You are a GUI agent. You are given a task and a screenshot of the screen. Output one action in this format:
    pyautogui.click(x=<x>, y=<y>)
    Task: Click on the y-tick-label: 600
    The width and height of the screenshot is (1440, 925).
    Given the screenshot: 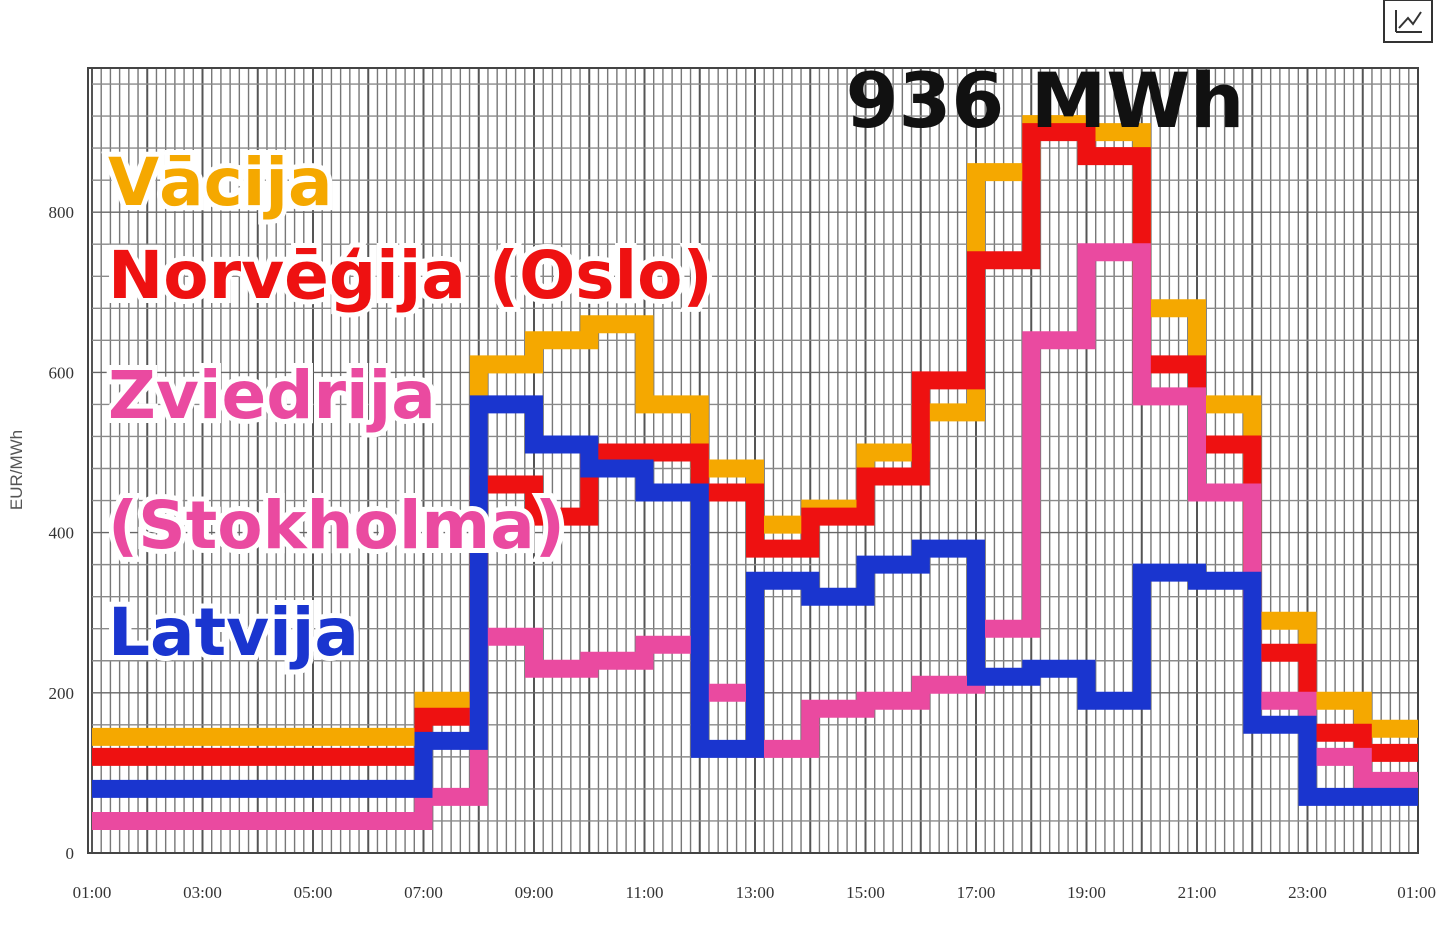 What is the action you would take?
    pyautogui.click(x=62, y=372)
    